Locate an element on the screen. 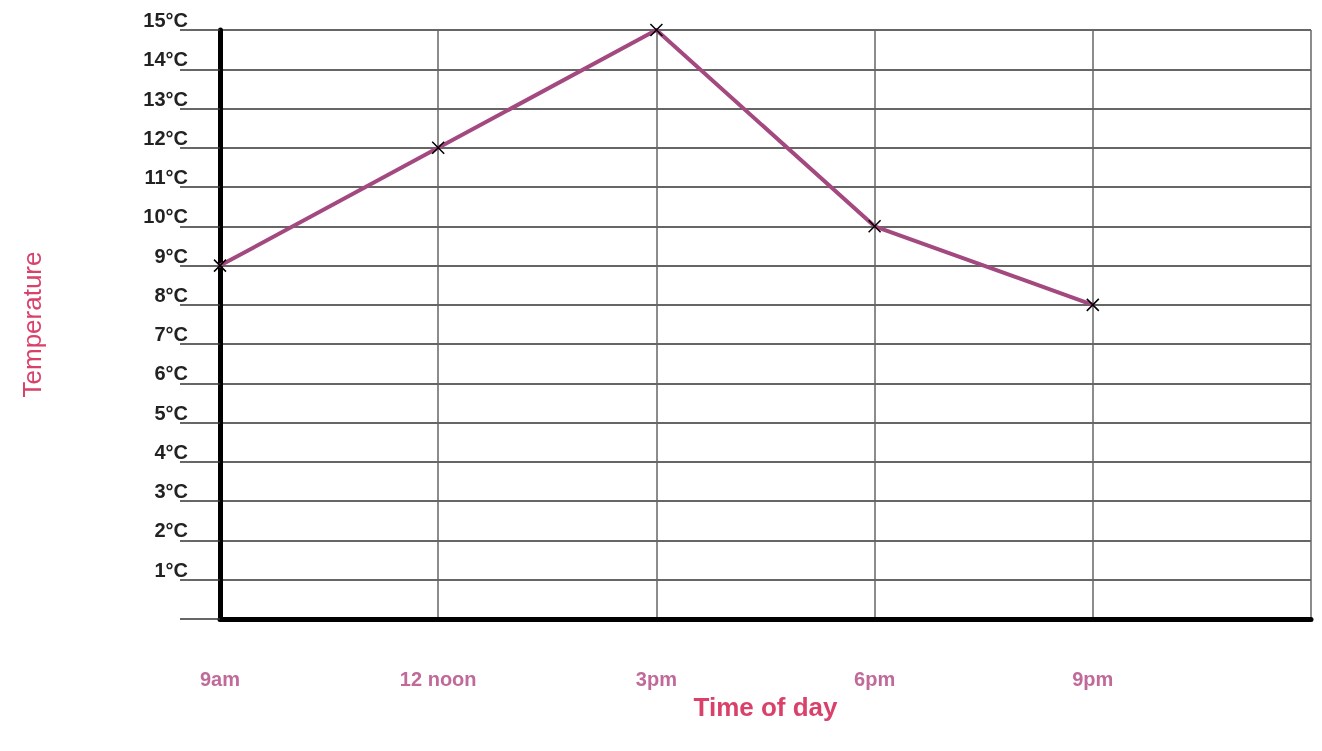 The width and height of the screenshot is (1322, 751). y-tick-label: 1°C is located at coordinates (171, 569).